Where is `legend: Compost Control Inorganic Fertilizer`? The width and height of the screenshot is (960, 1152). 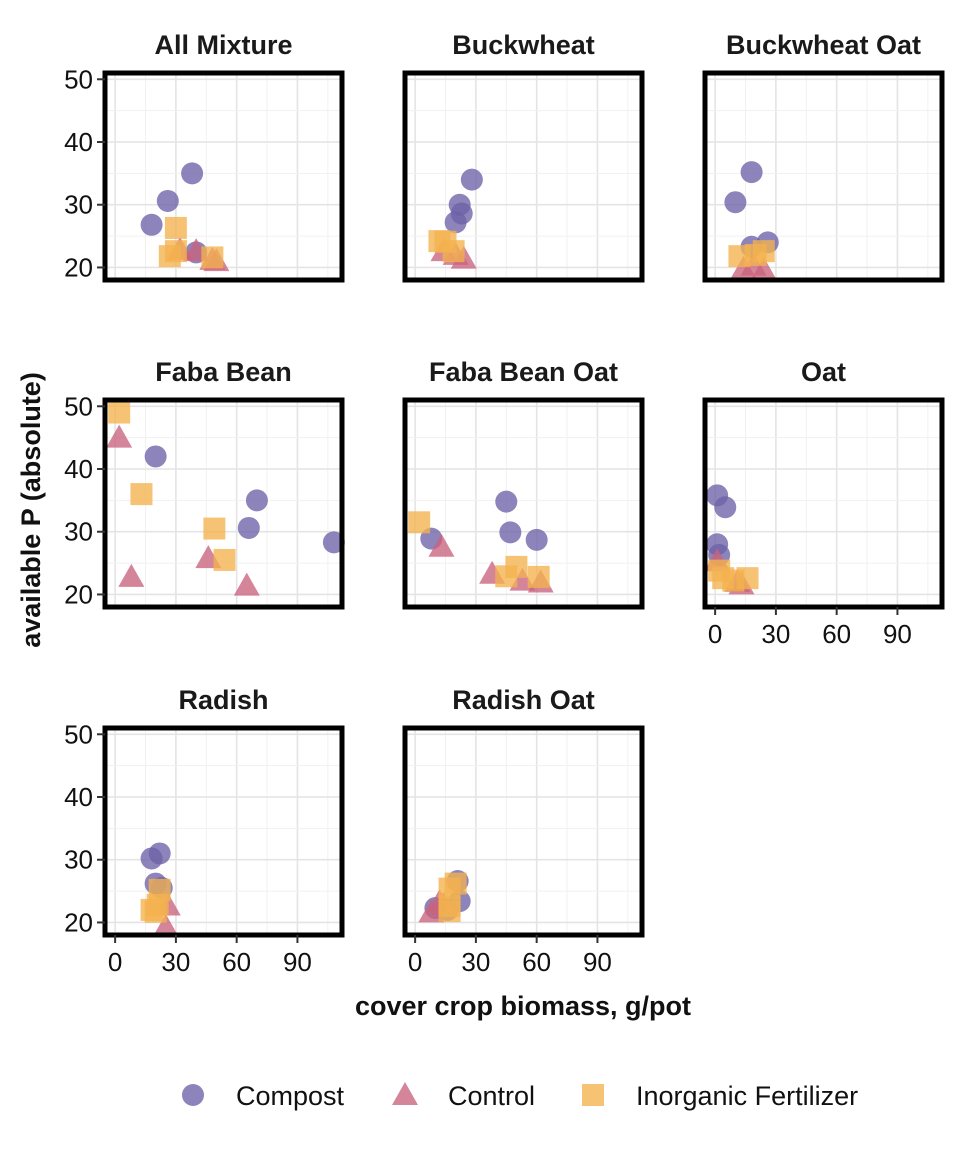 legend: Compost Control Inorganic Fertilizer is located at coordinates (520, 1096).